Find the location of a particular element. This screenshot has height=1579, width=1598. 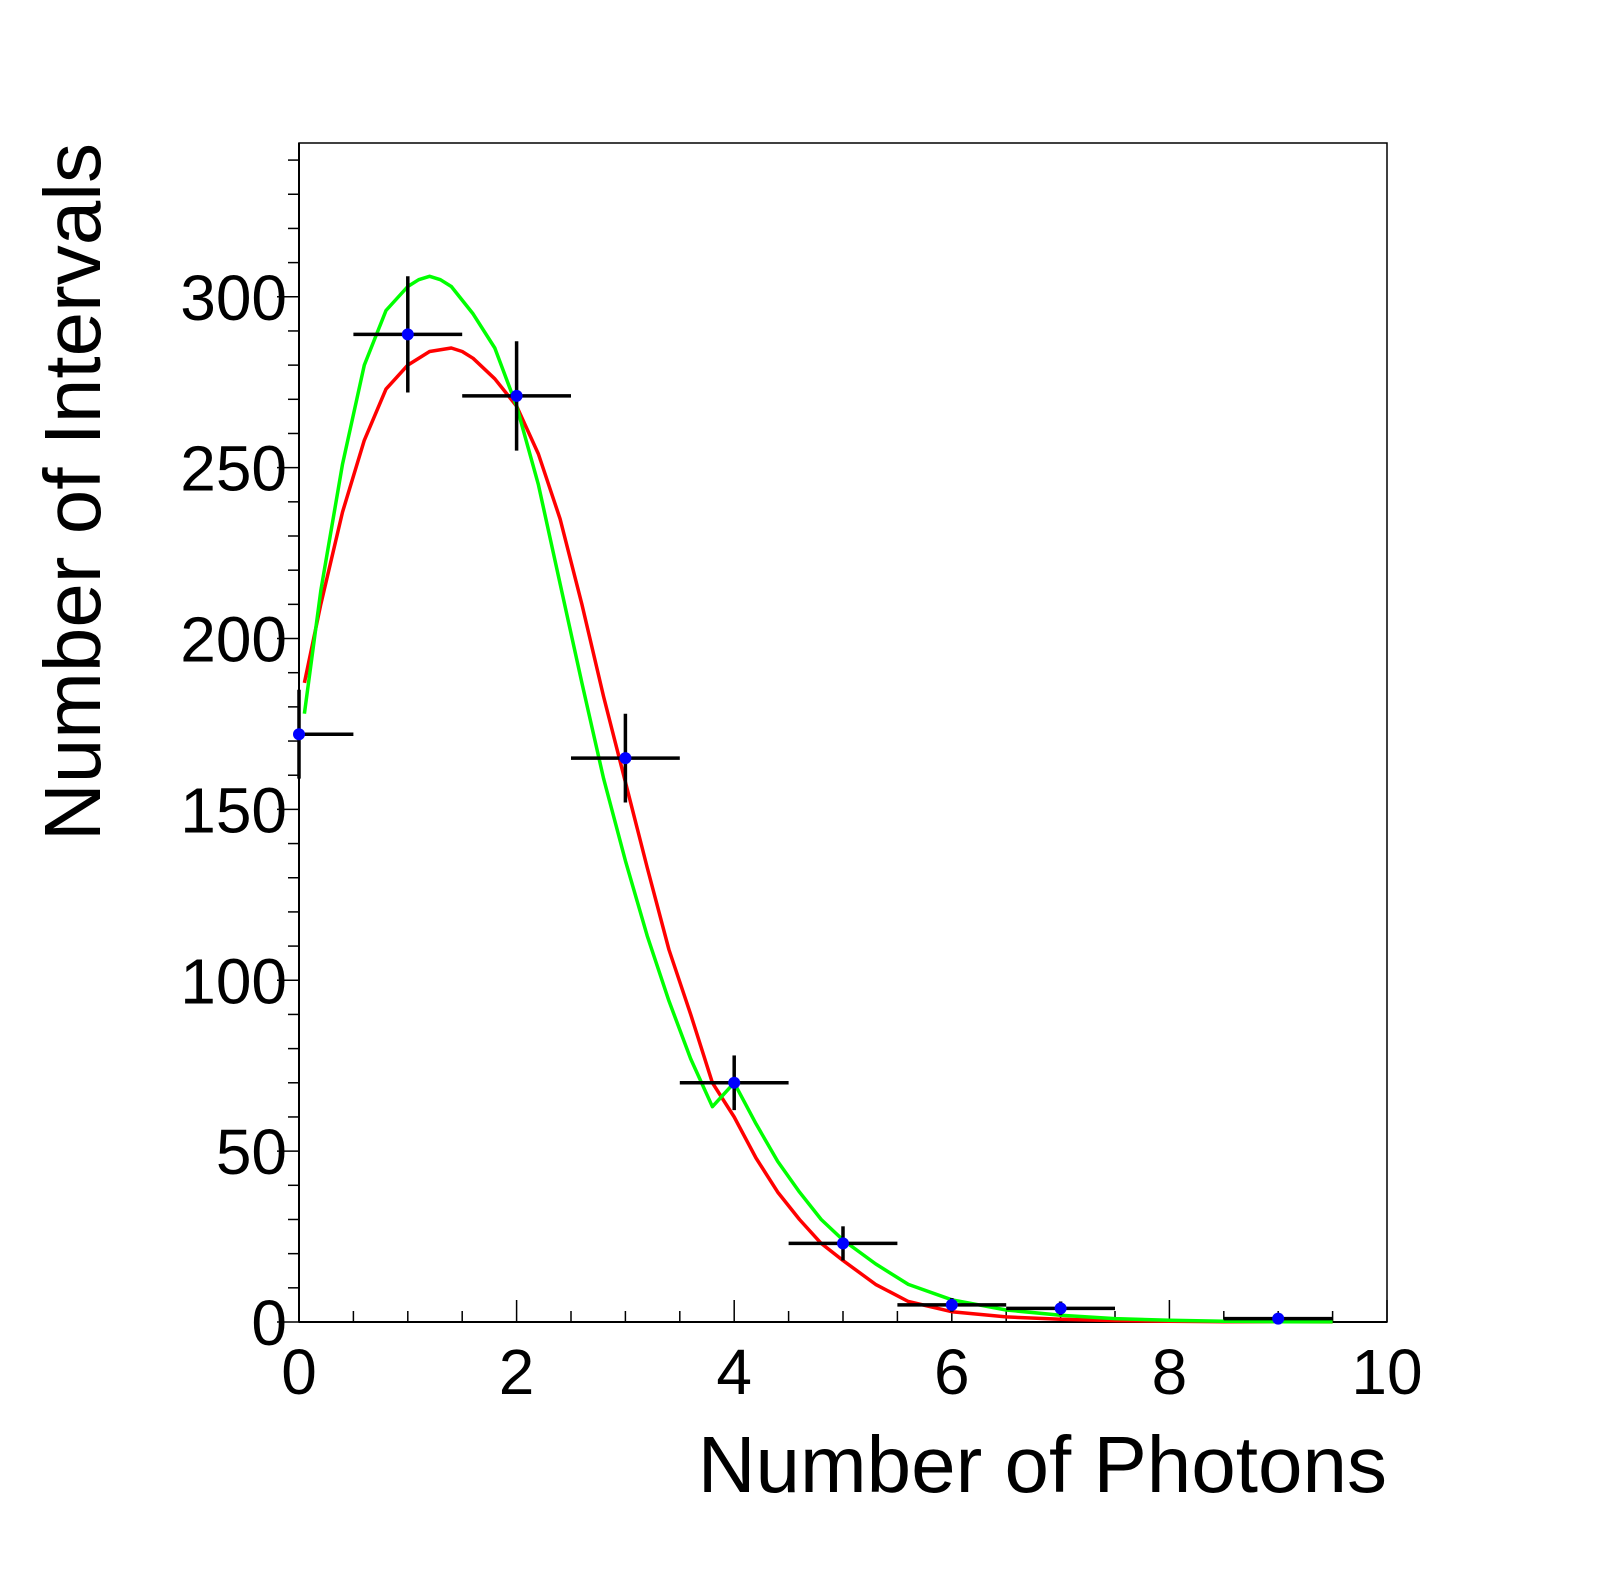

x-tick-label: 10 is located at coordinates (1386, 1372).